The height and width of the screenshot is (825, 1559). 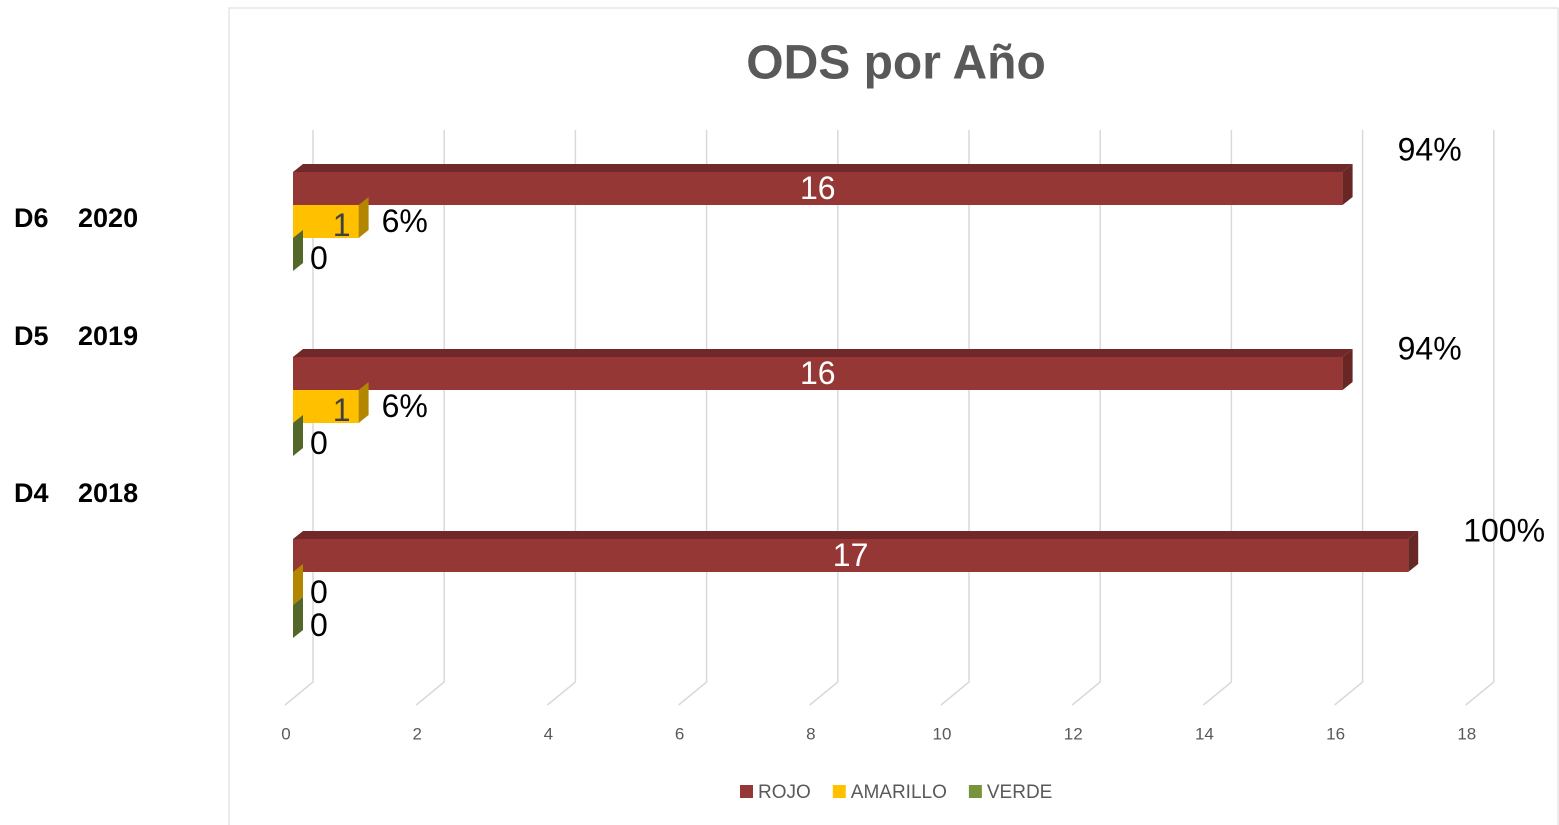 I want to click on x-tick-label: 6, so click(x=679, y=733).